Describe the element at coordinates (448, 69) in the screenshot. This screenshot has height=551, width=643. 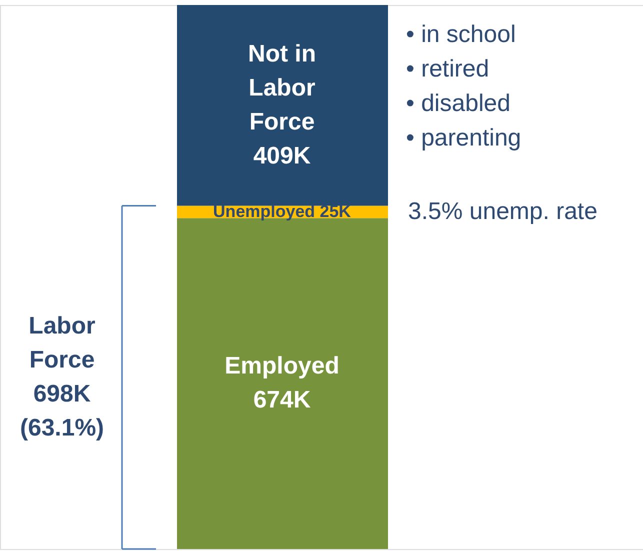
I see `text: • retired` at that location.